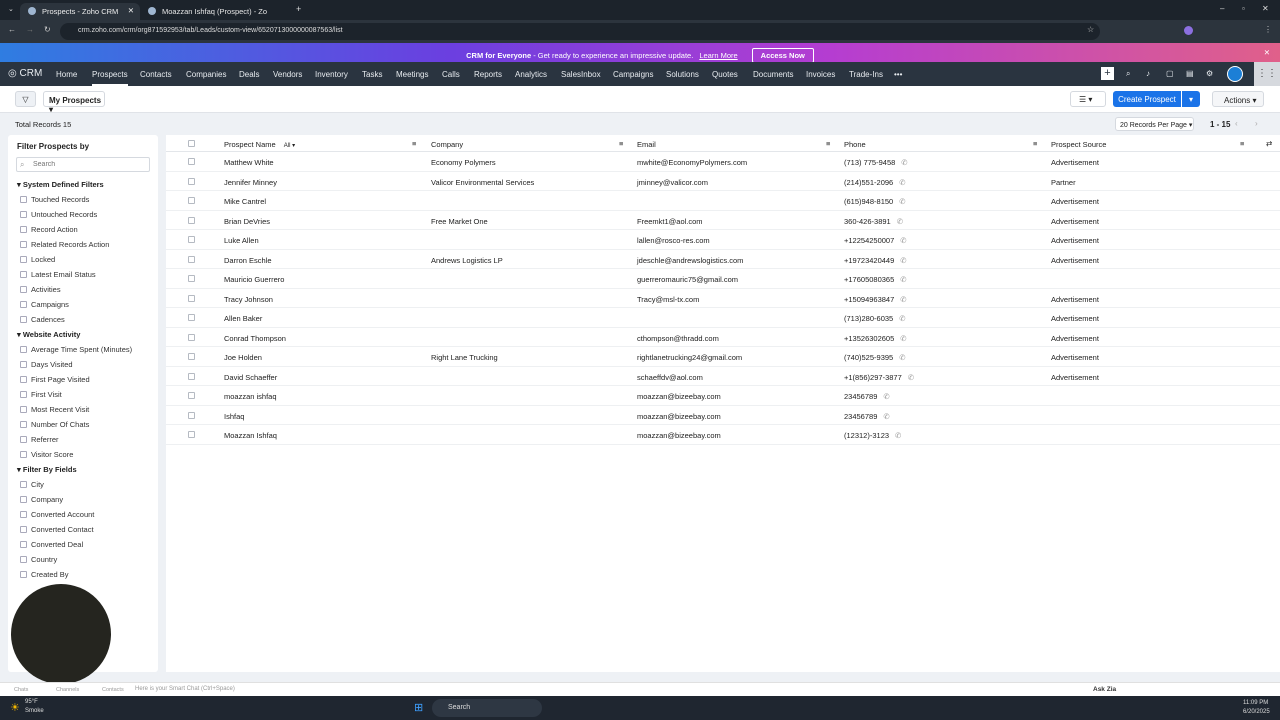  Describe the element at coordinates (11, 9) in the screenshot. I see `tab-list-icon: ⌄` at that location.